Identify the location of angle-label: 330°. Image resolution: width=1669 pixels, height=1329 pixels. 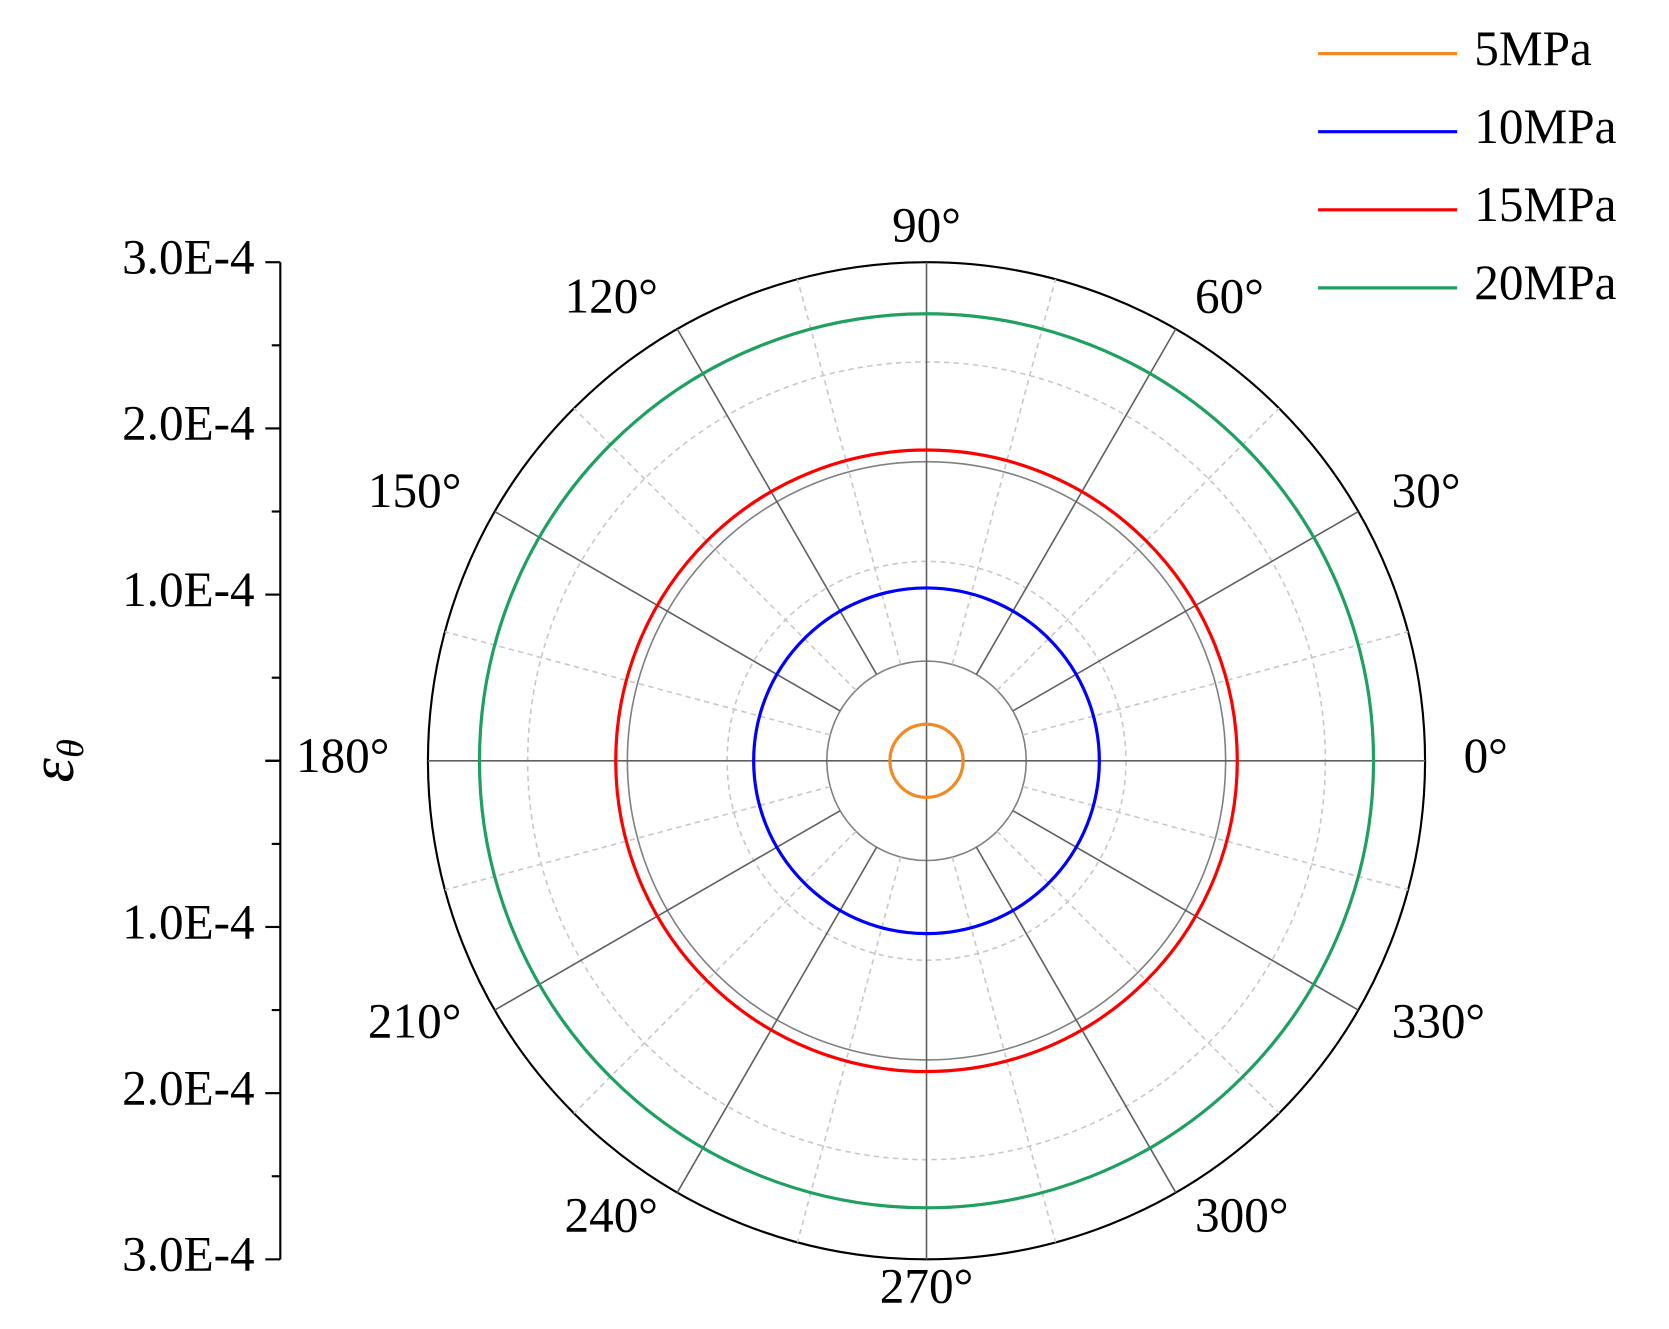
(1438, 1020).